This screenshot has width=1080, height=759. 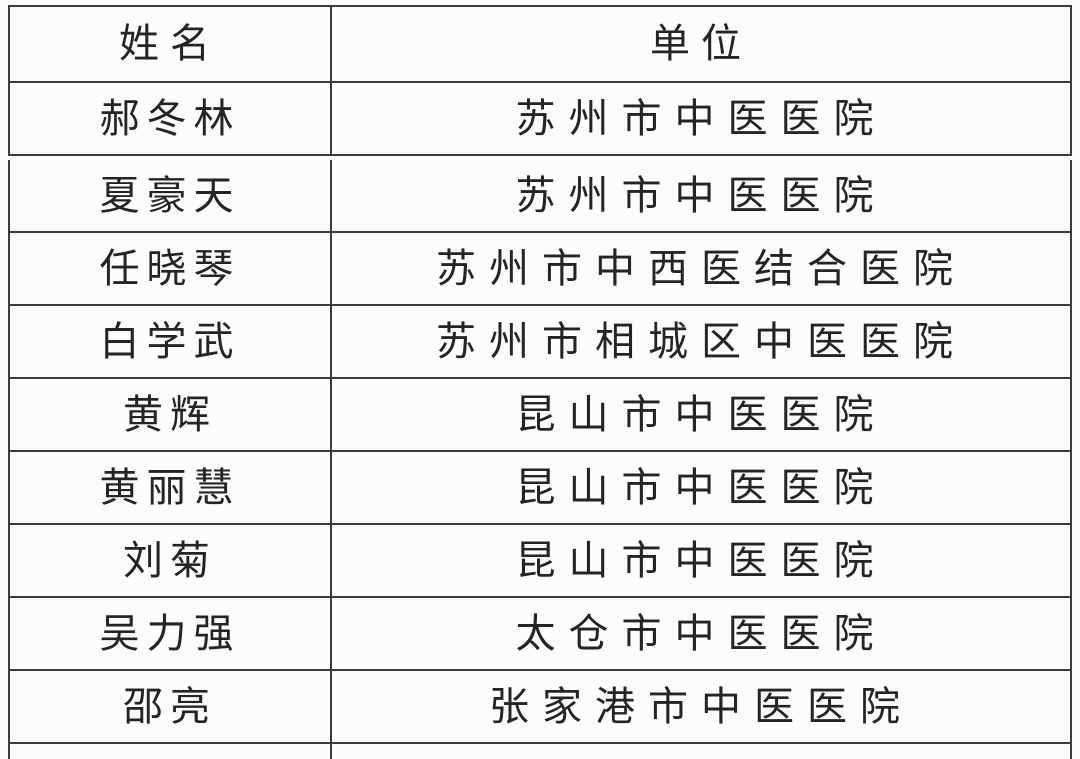 I want to click on table-row: 黄辉 昆山市中医医院, so click(x=540, y=415).